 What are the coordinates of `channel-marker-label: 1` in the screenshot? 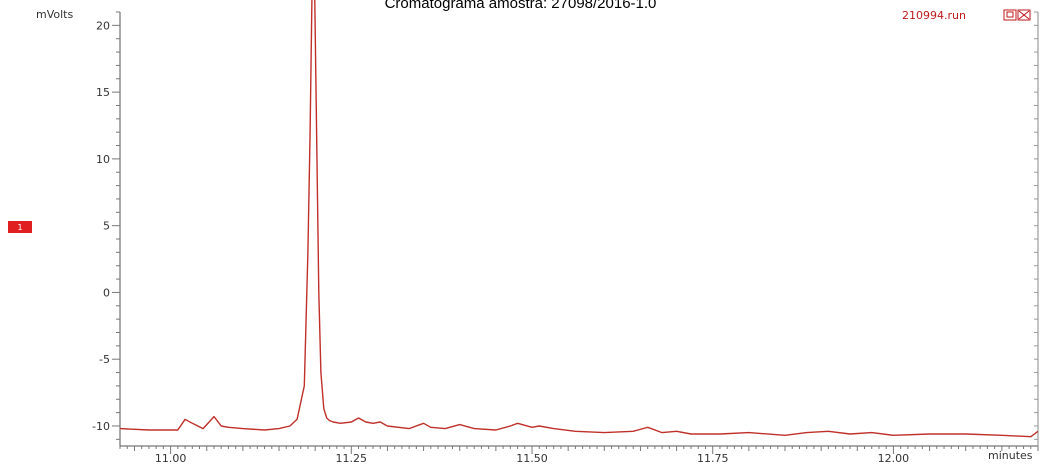 It's located at (19, 227).